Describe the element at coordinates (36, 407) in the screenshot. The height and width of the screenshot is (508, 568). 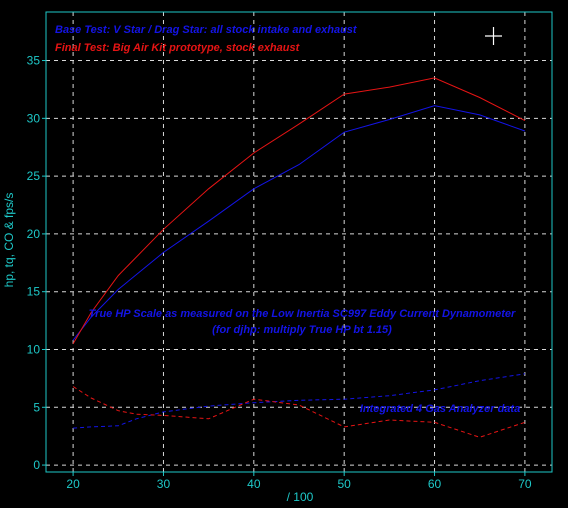
I see `y-tick-label: 5` at that location.